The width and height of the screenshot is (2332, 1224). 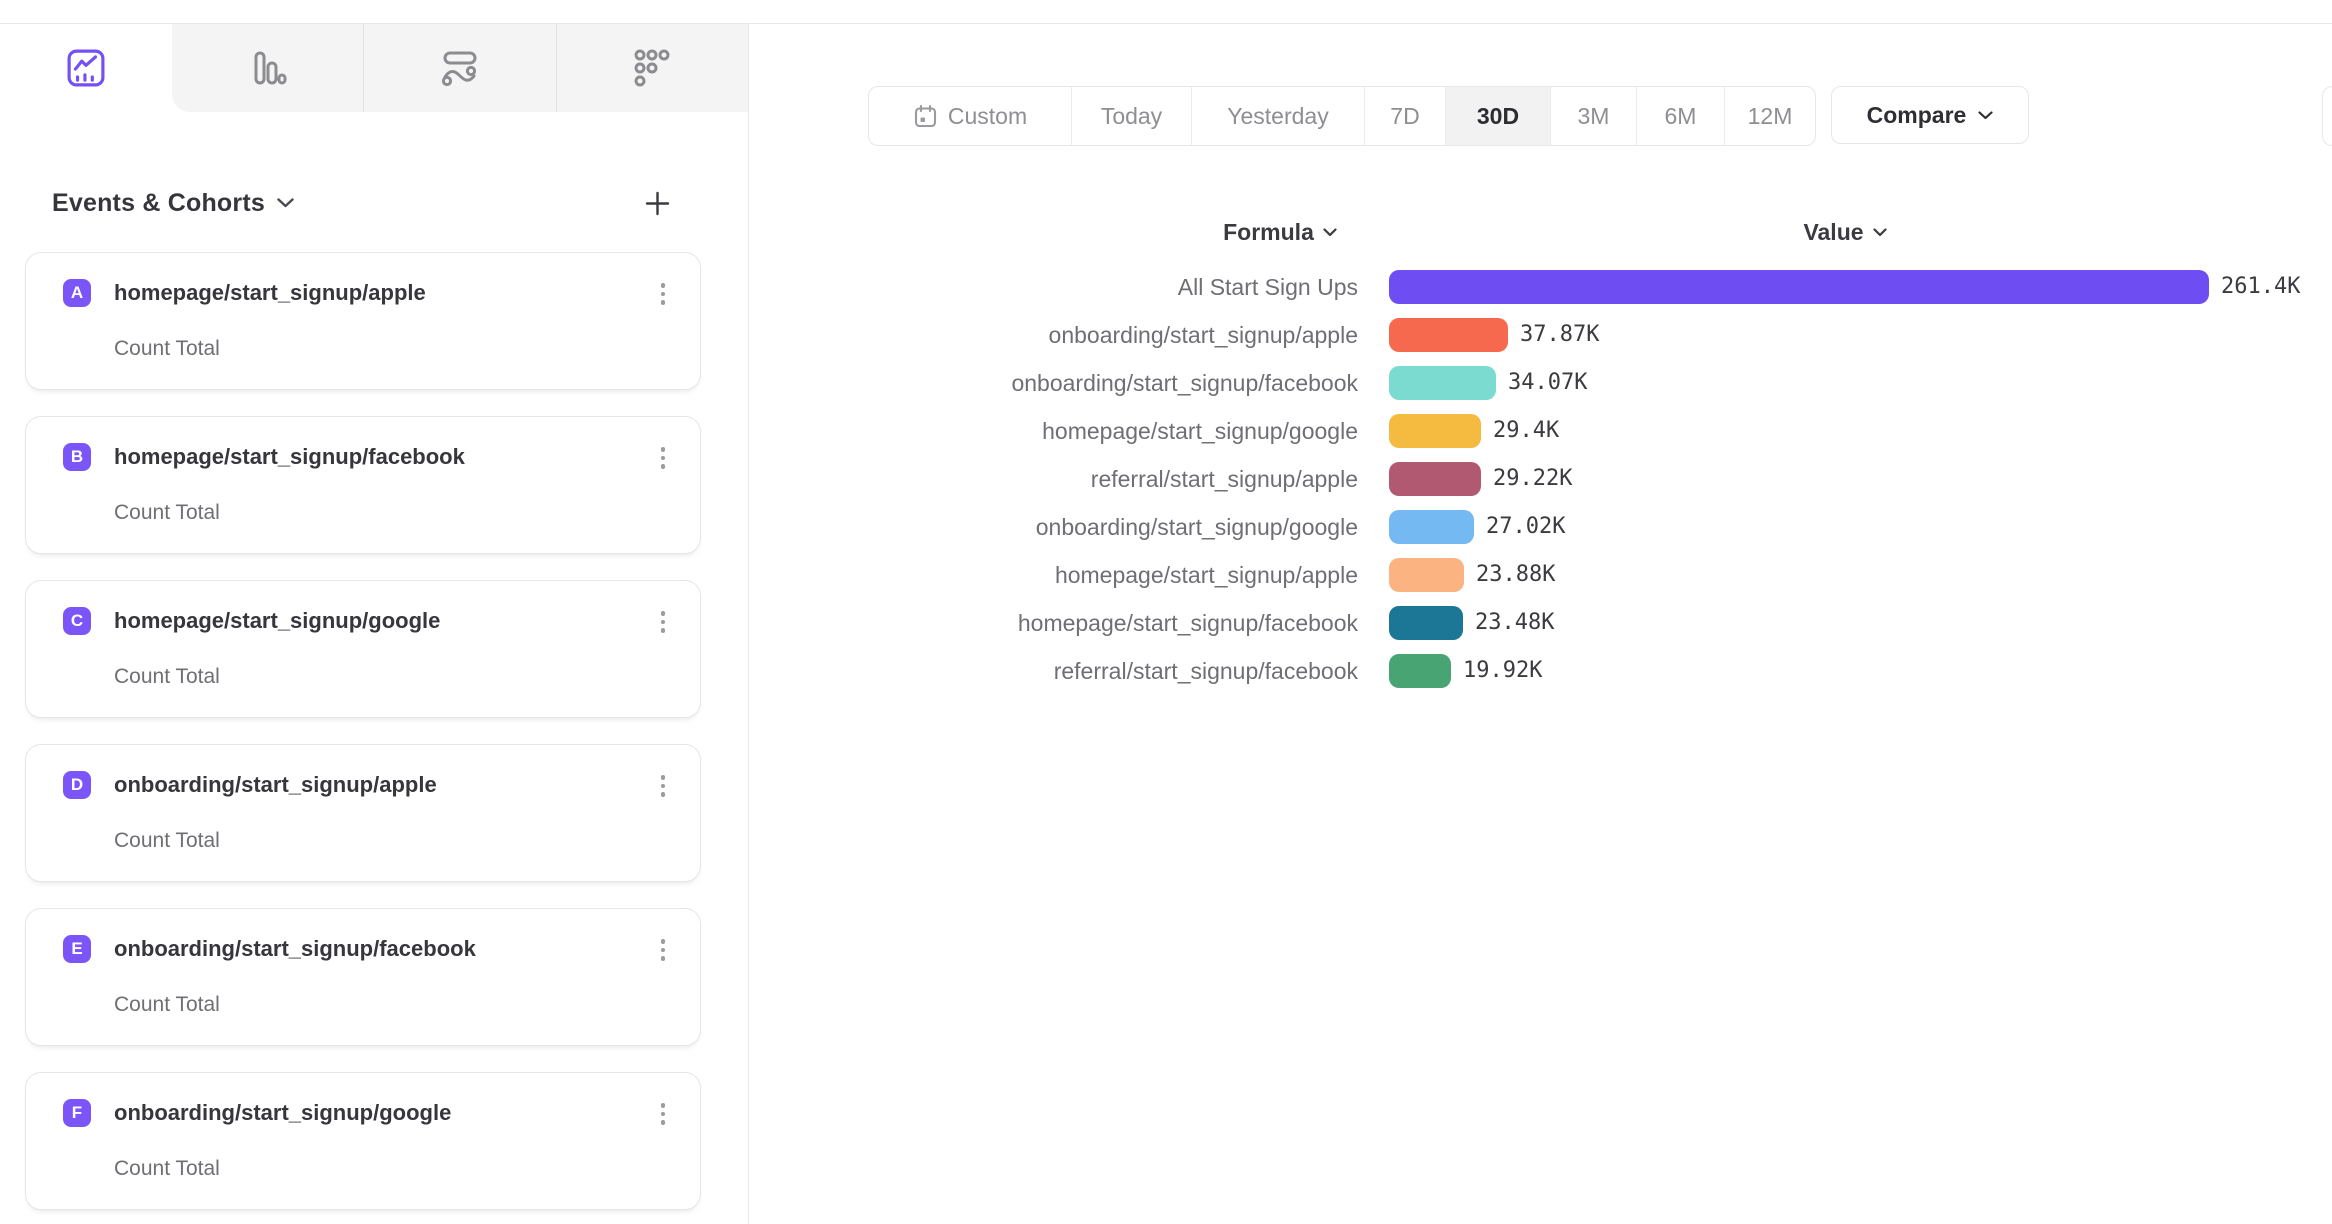 I want to click on compare-button: Compare, so click(x=1930, y=115).